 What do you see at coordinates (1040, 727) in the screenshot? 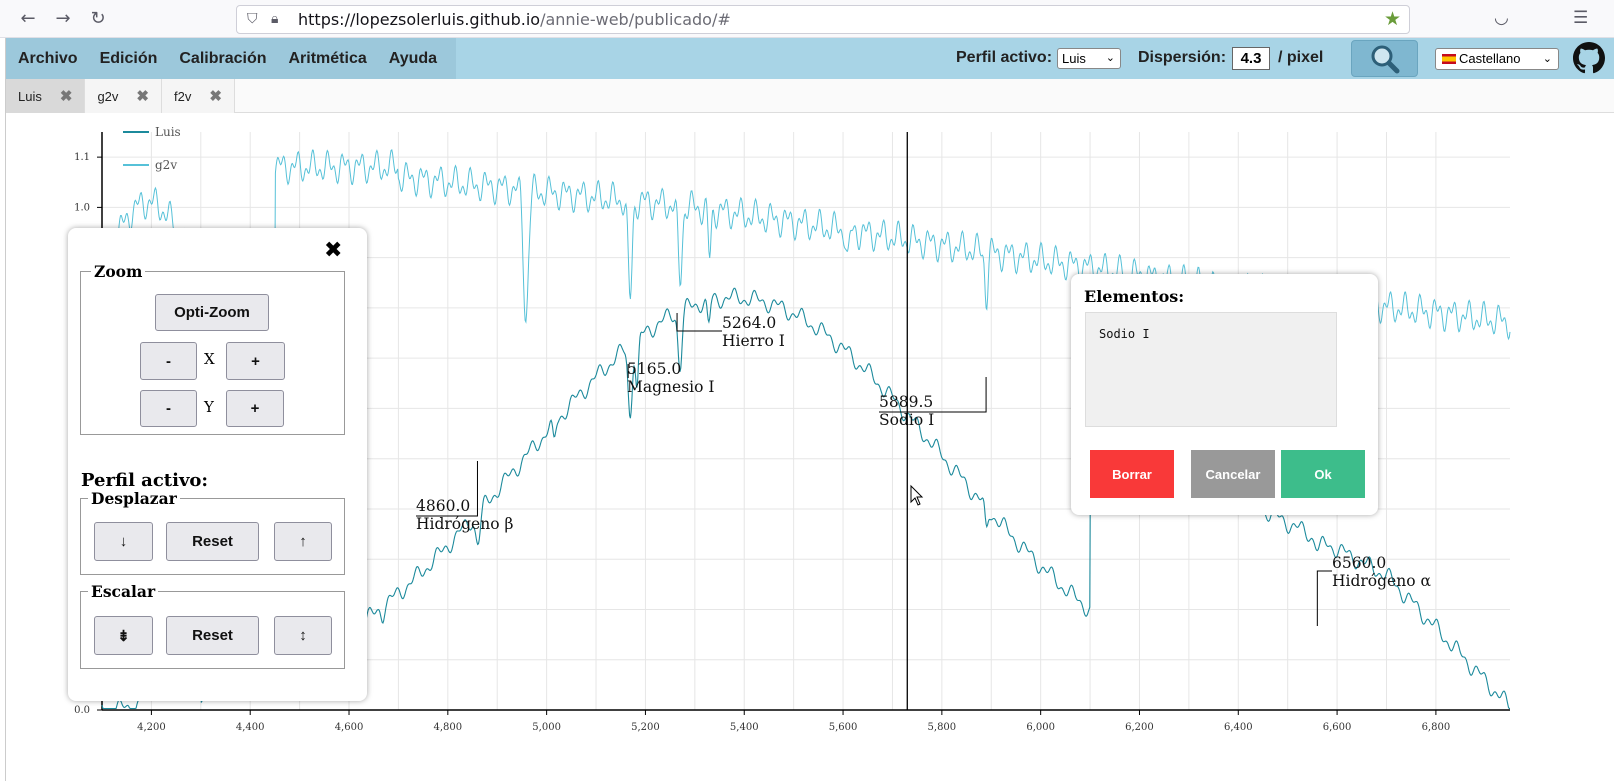
I see `x-tick-label: 6,000` at bounding box center [1040, 727].